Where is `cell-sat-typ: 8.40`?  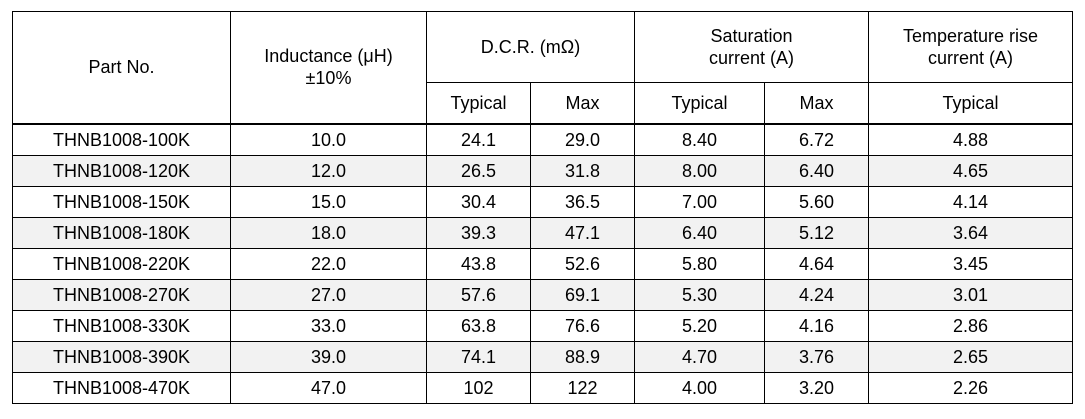
cell-sat-typ: 8.40 is located at coordinates (700, 139).